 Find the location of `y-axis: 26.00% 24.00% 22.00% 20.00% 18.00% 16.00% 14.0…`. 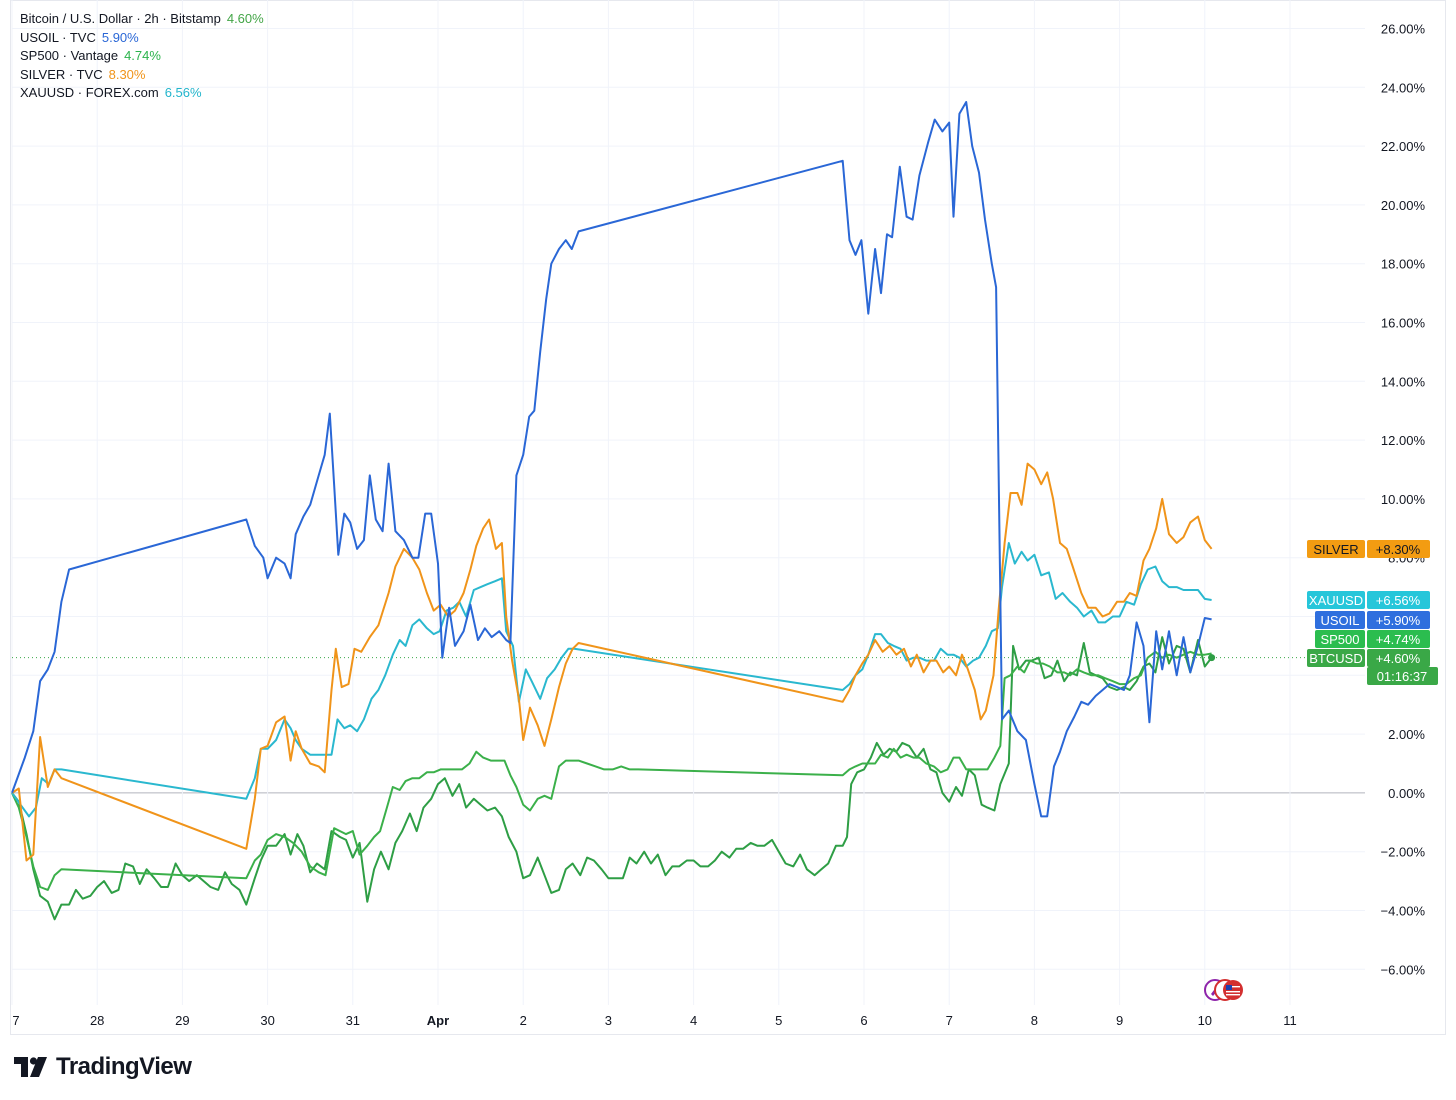

y-axis: 26.00% 24.00% 22.00% 20.00% 18.00% 16.00% 14.0… is located at coordinates (1403, 500).